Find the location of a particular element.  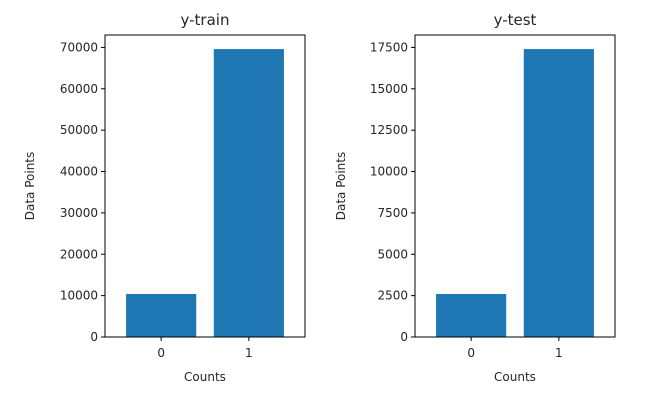

y-tick-label: 70000 is located at coordinates (79, 47).